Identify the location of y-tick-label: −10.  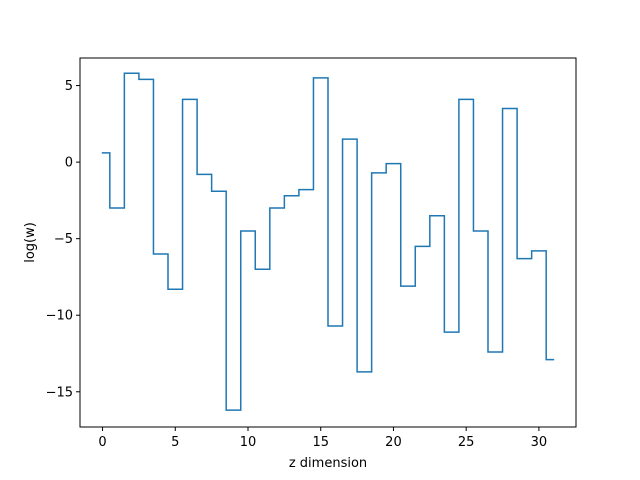
(59, 316).